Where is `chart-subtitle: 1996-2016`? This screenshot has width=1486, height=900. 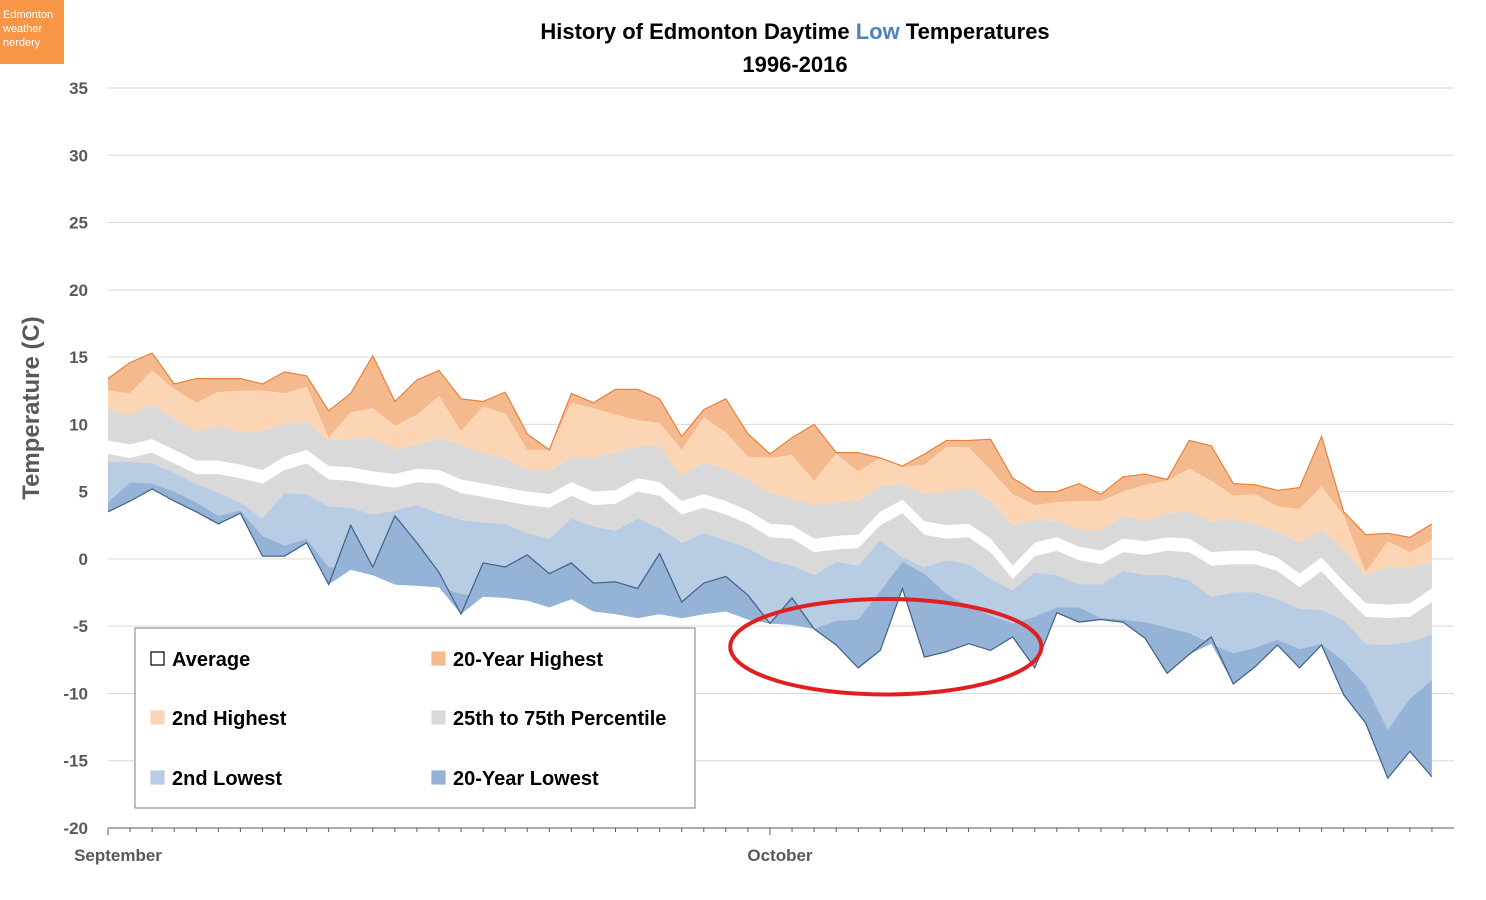 chart-subtitle: 1996-2016 is located at coordinates (794, 64).